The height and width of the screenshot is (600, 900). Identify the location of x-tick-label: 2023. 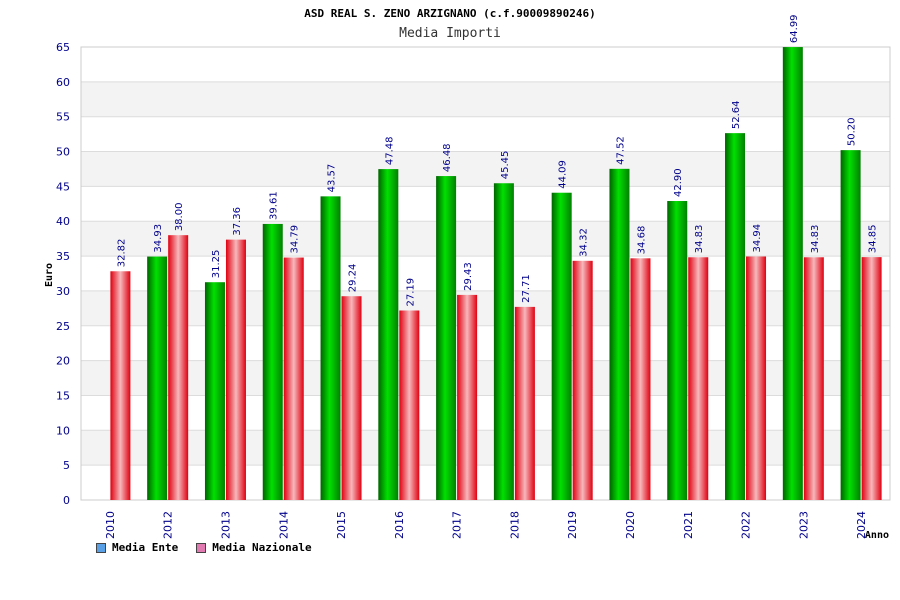
(803, 525).